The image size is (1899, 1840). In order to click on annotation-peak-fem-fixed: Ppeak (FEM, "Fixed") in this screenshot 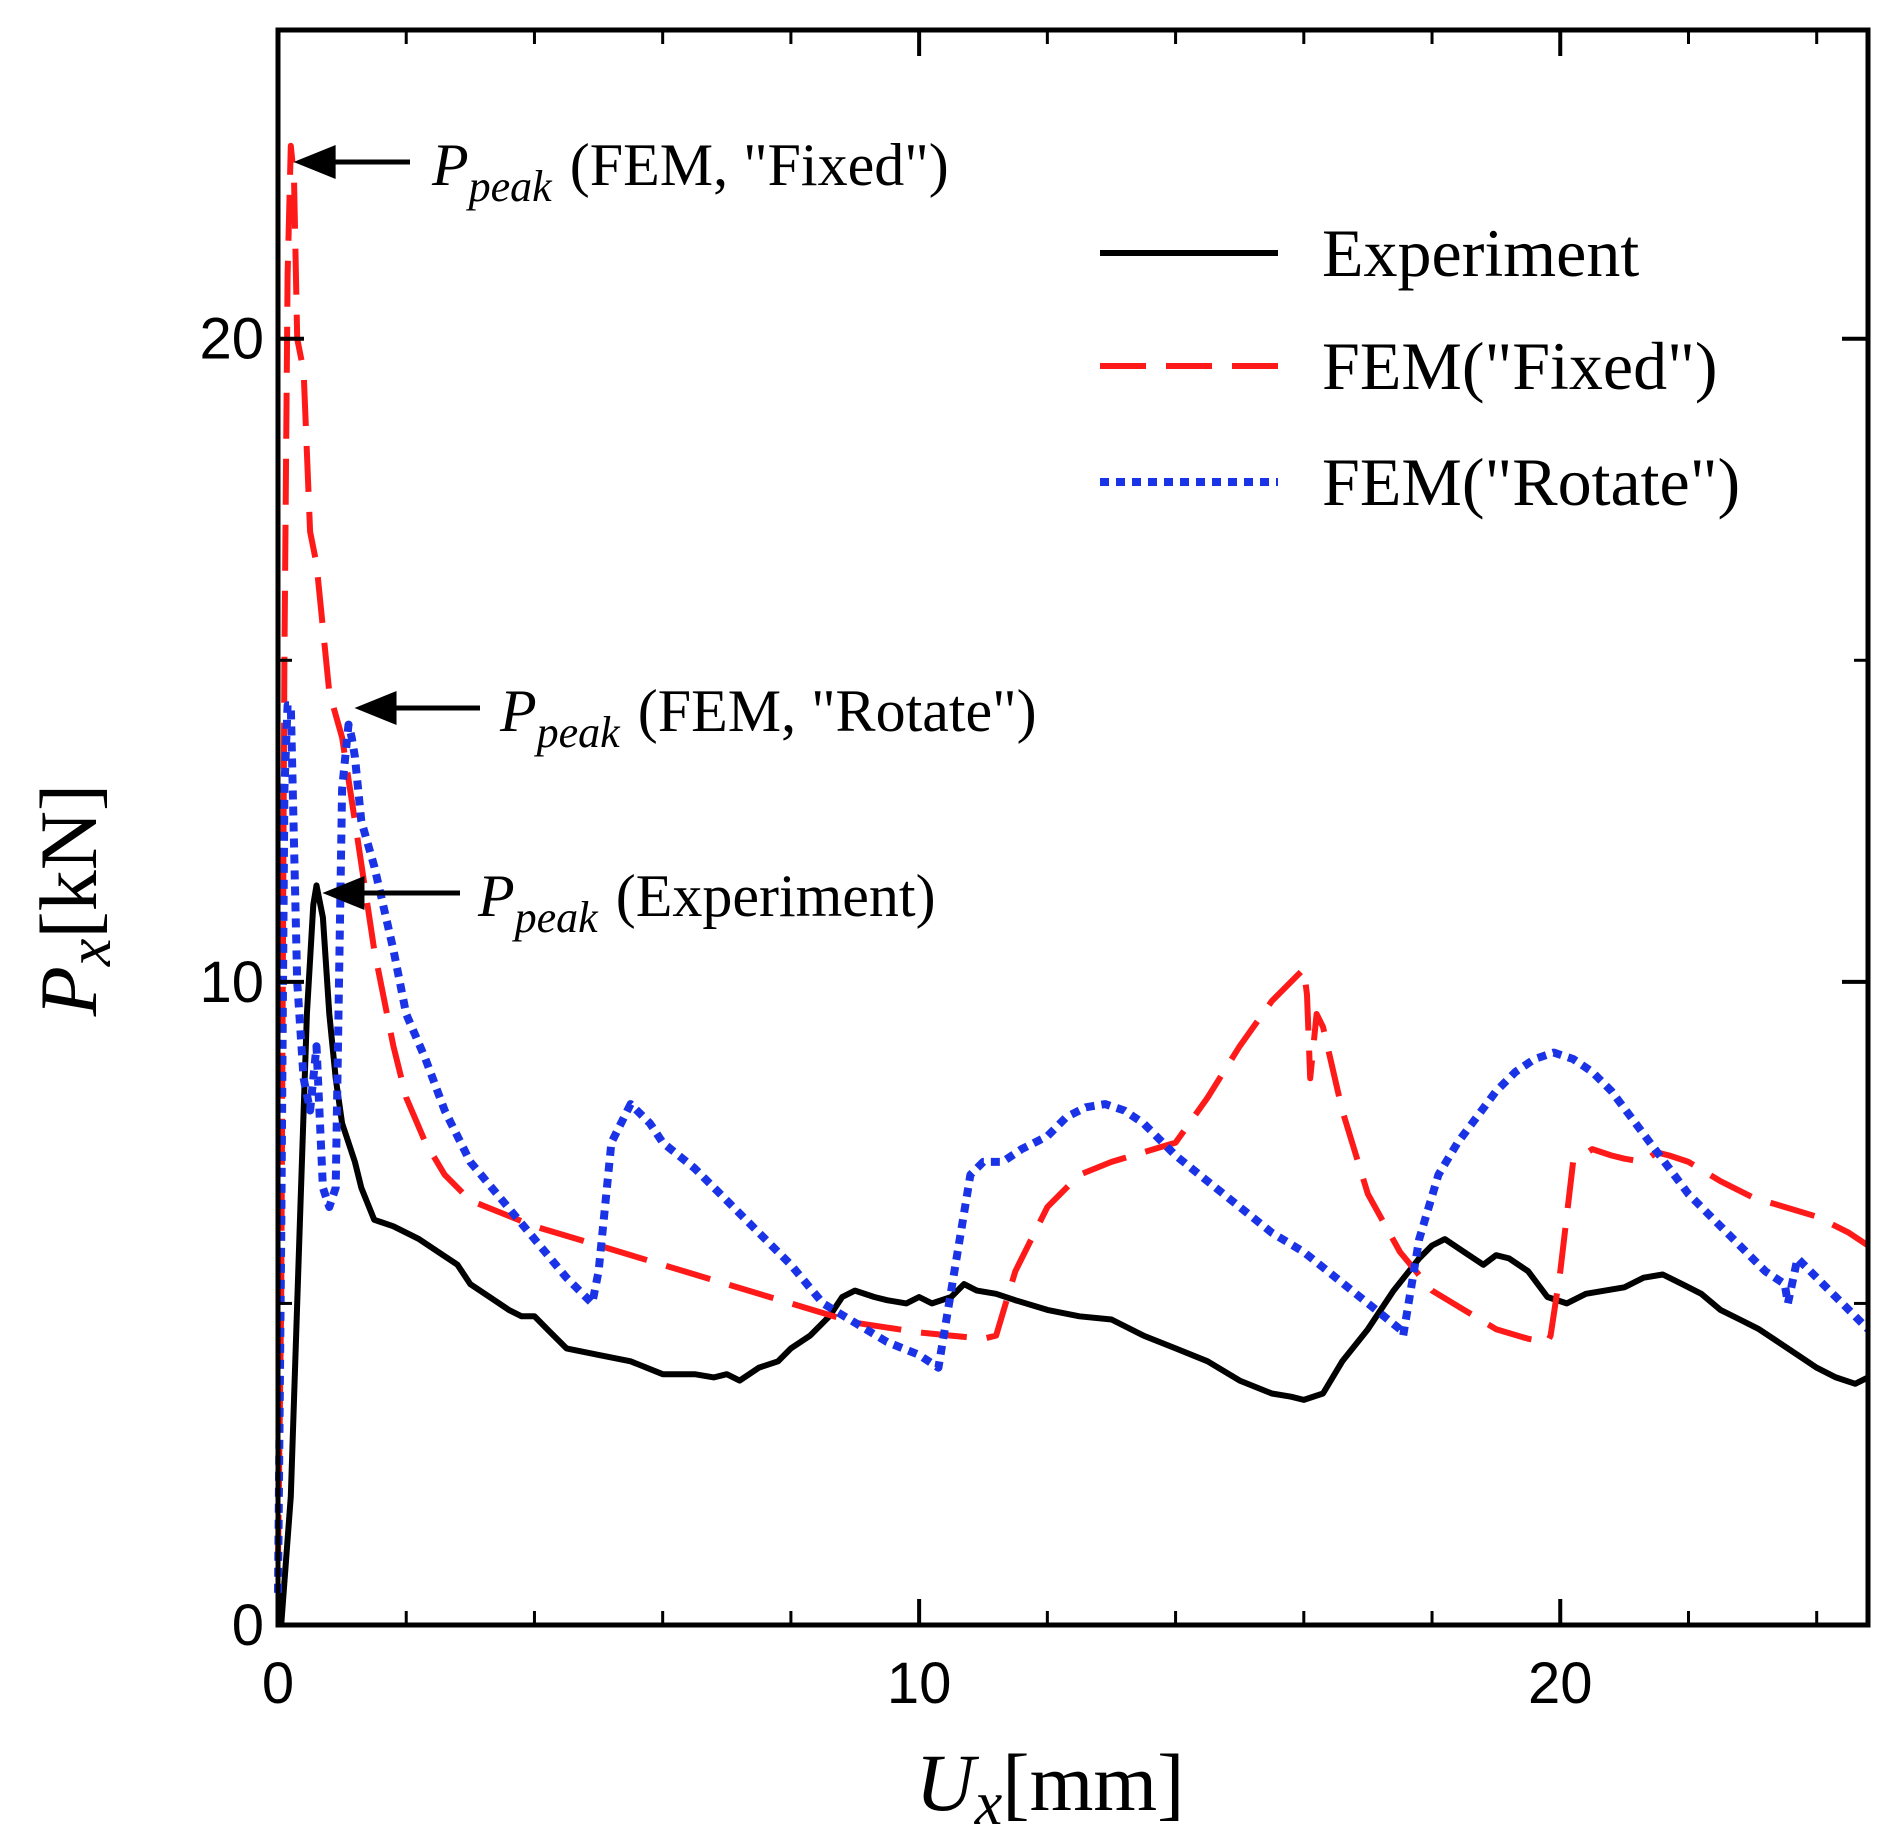, I will do `click(621, 171)`.